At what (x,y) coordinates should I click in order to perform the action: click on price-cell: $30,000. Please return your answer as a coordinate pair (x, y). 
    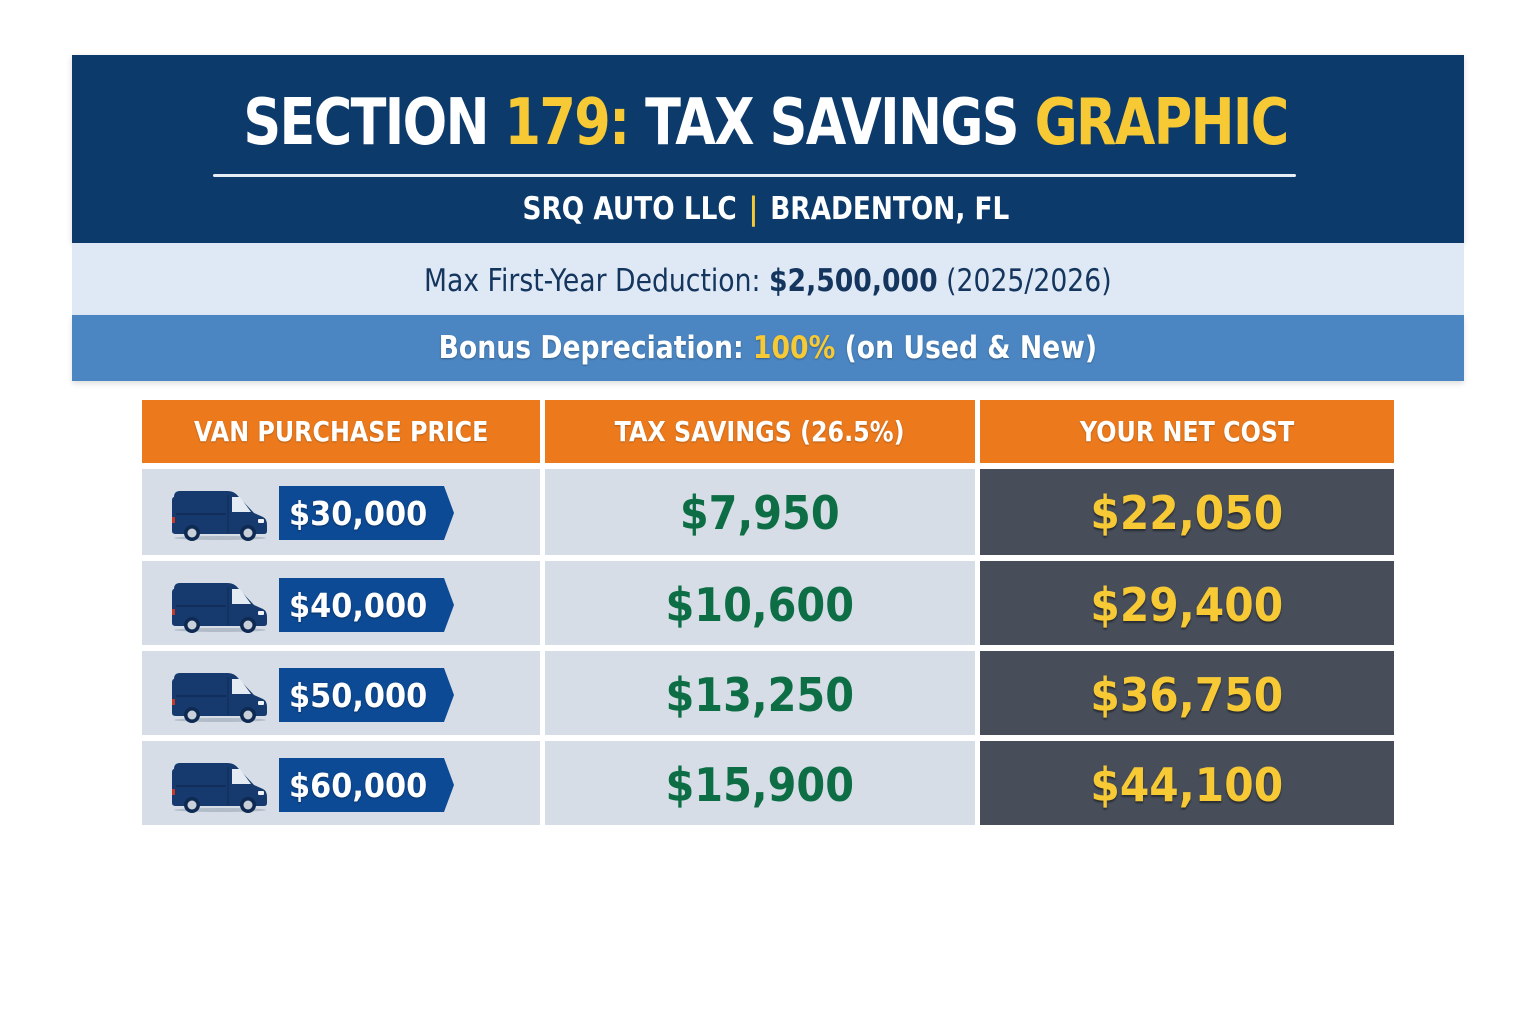
    Looking at the image, I should click on (341, 512).